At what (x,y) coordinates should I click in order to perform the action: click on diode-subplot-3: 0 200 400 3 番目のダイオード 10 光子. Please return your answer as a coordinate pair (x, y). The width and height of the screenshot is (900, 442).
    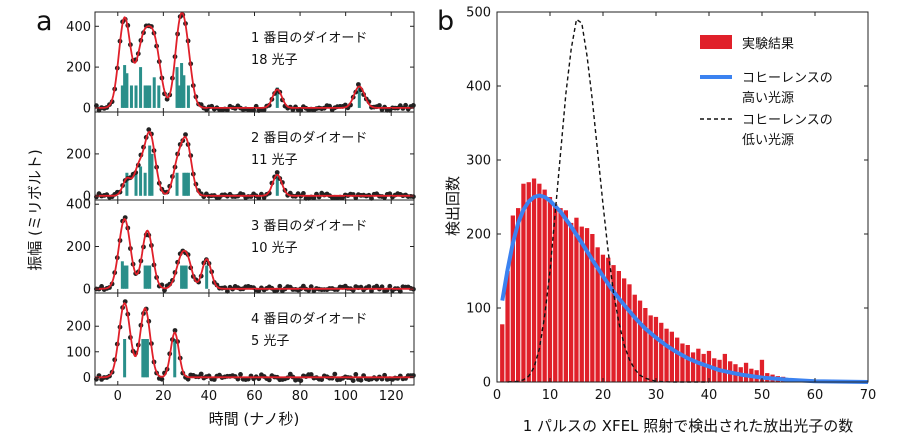
    Looking at the image, I should click on (241, 247).